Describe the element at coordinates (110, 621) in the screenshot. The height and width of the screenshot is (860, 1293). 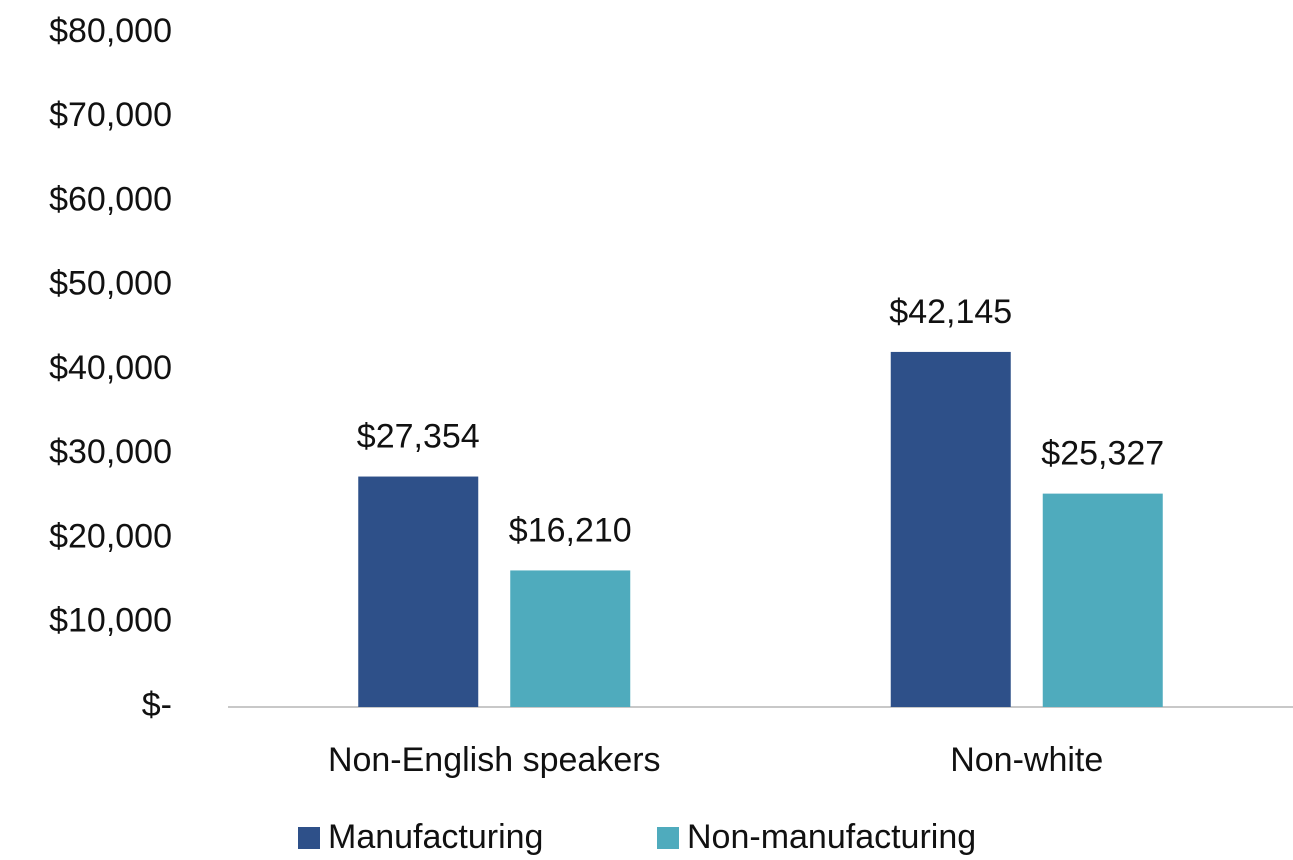
I see `y-tick-label: $10,000` at that location.